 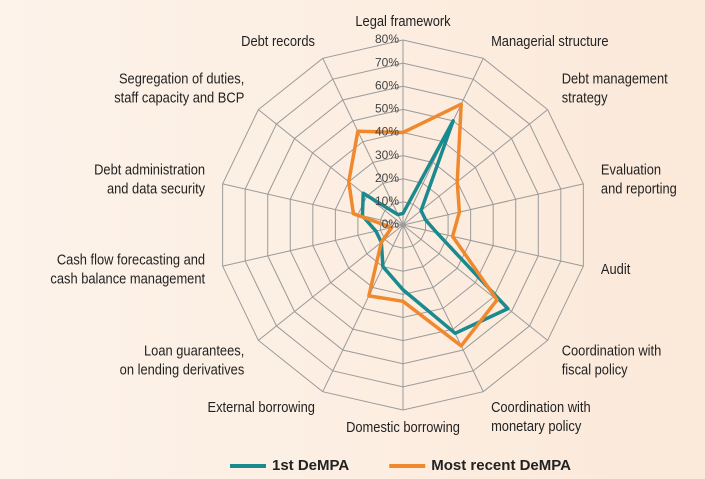 I want to click on axis-label: External borrowing, so click(x=261, y=406).